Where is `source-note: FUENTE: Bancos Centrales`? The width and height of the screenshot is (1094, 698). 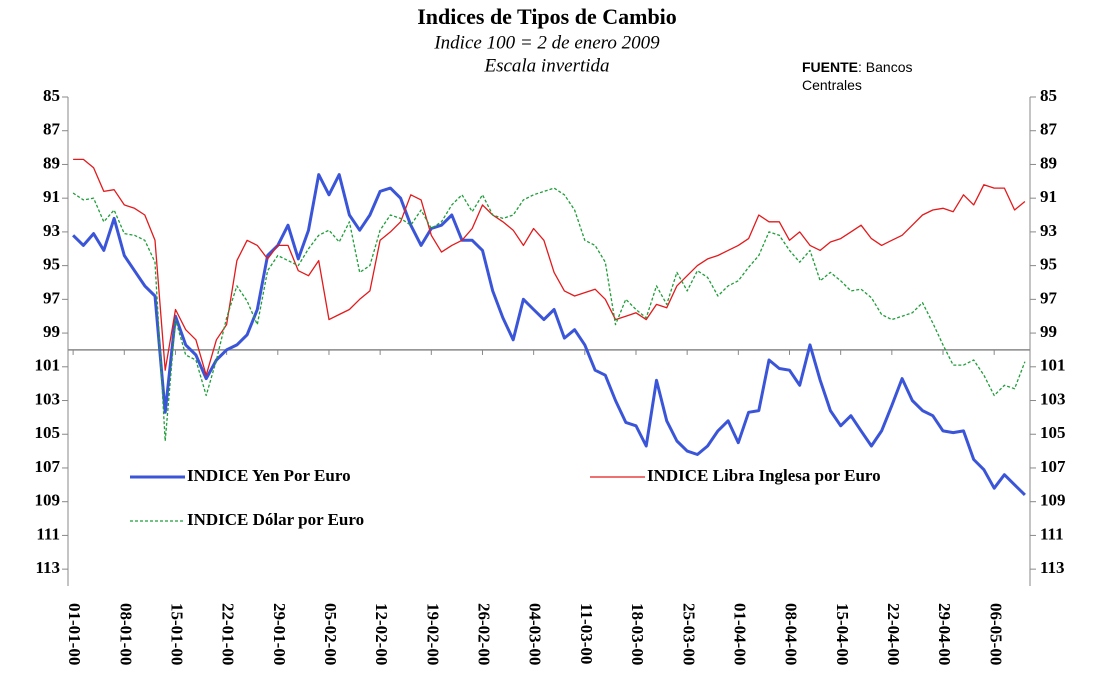
source-note: FUENTE: Bancos Centrales is located at coordinates (877, 76).